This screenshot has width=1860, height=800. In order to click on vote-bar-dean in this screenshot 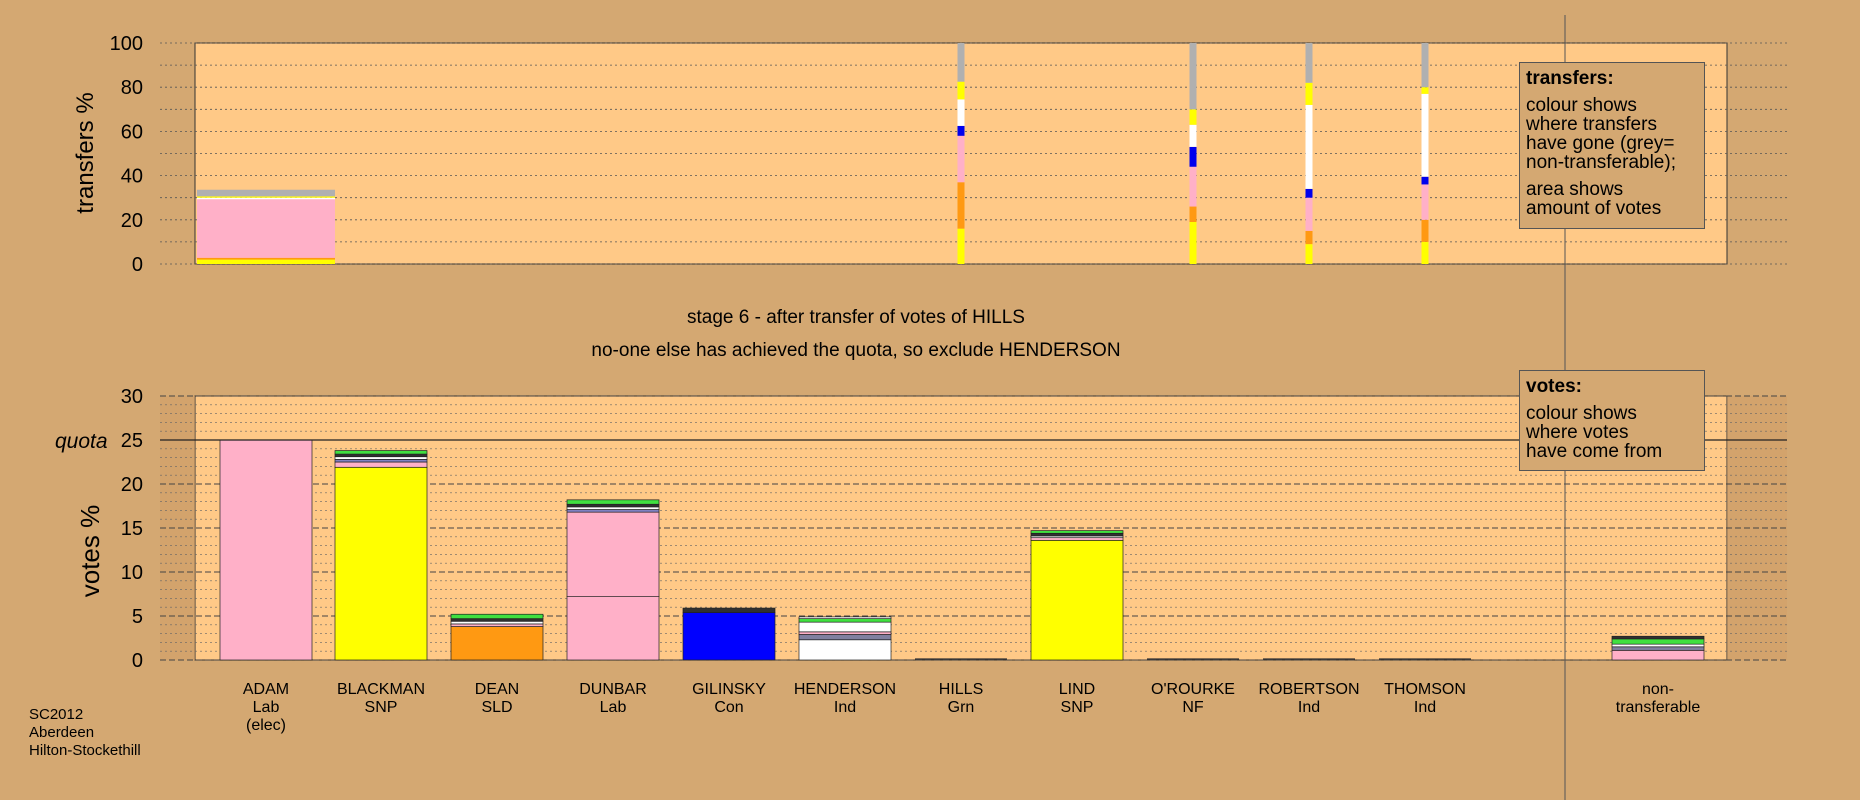, I will do `click(497, 637)`.